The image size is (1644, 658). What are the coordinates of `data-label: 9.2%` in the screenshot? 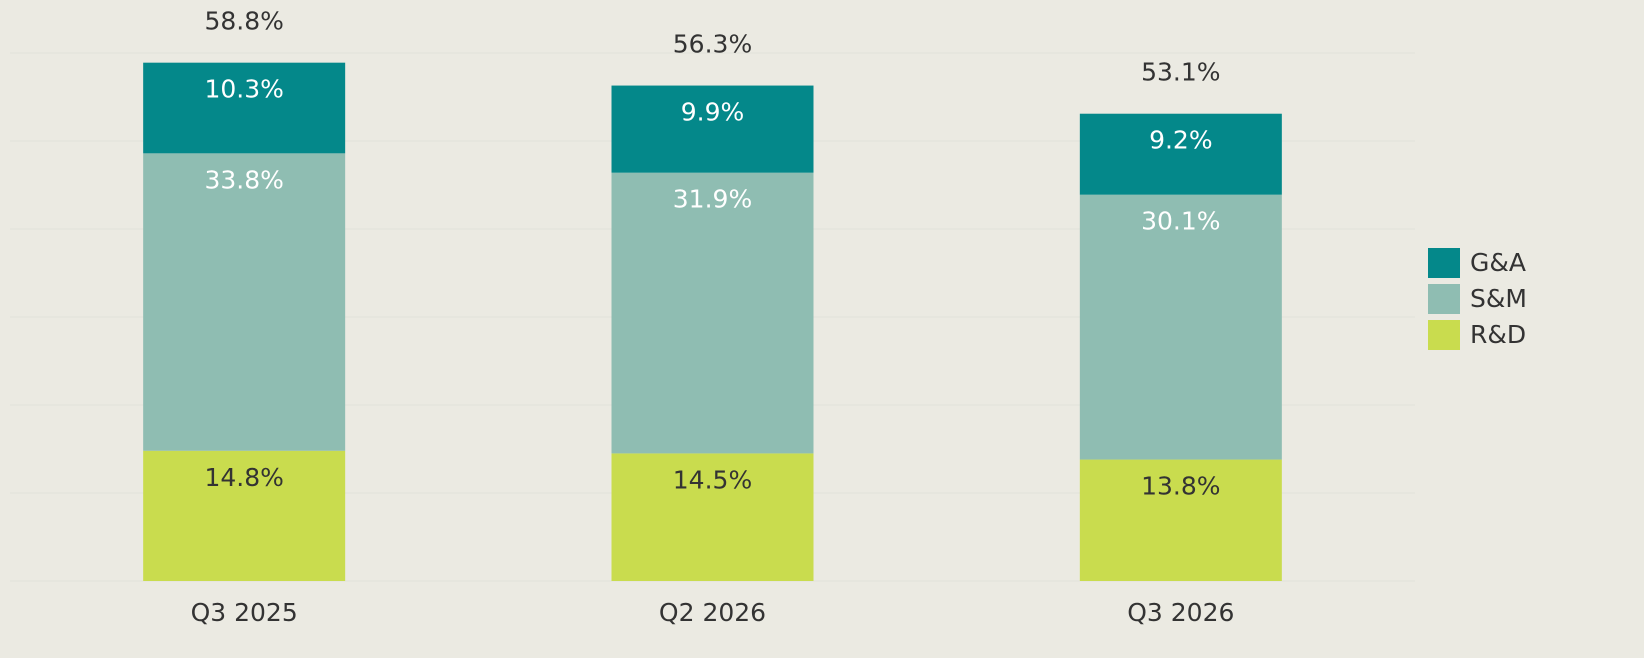 It's located at (1181, 140).